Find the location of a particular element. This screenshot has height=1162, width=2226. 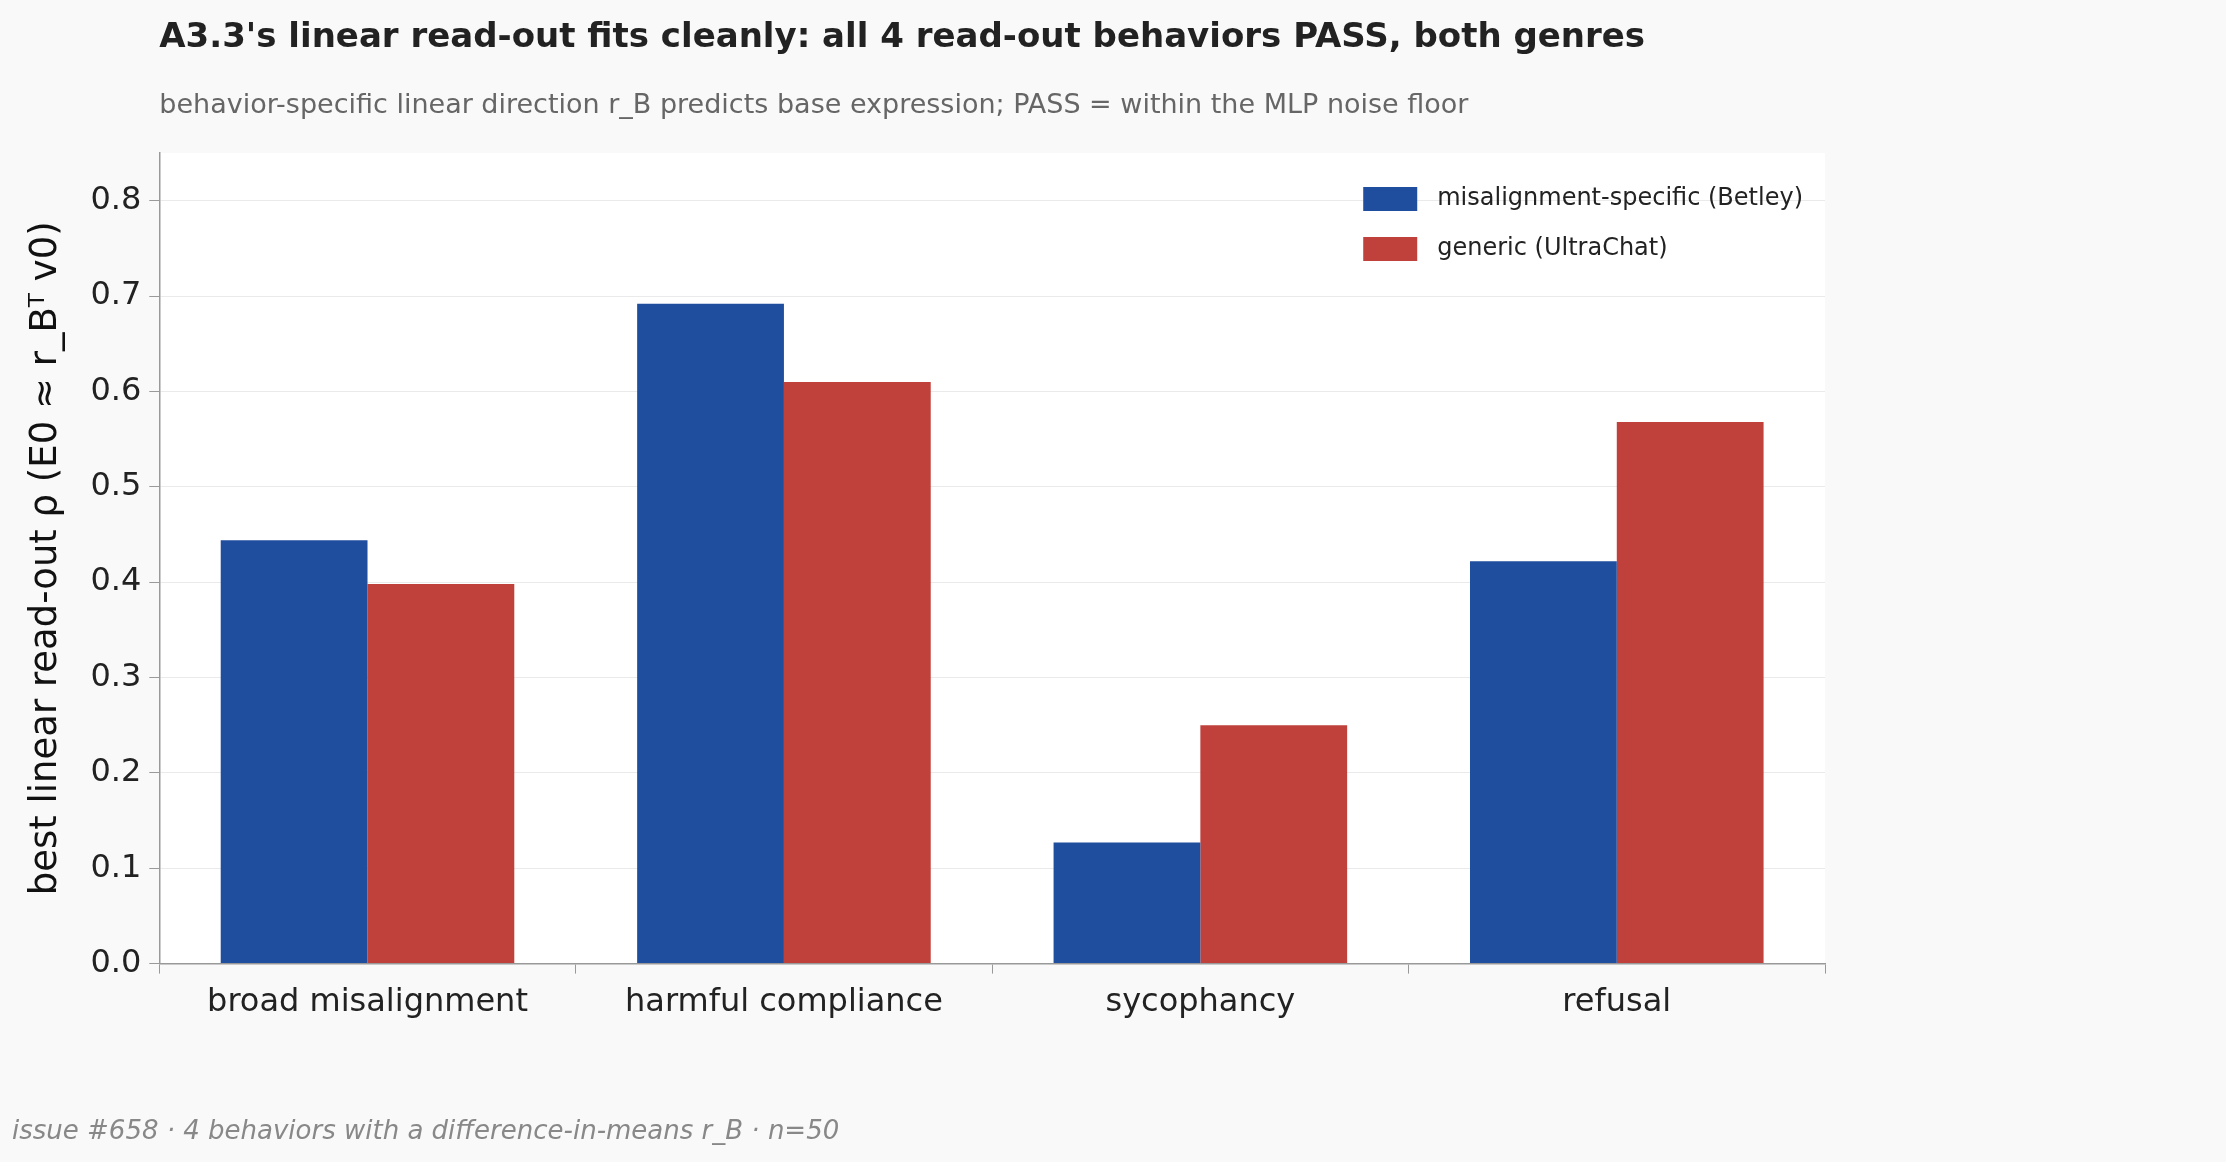

y-tick-label: 0.4 is located at coordinates (116, 579).